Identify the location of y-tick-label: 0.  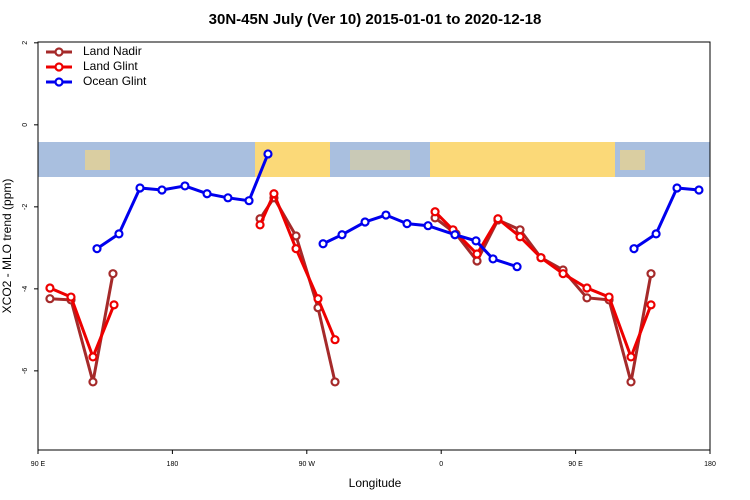
(25, 125).